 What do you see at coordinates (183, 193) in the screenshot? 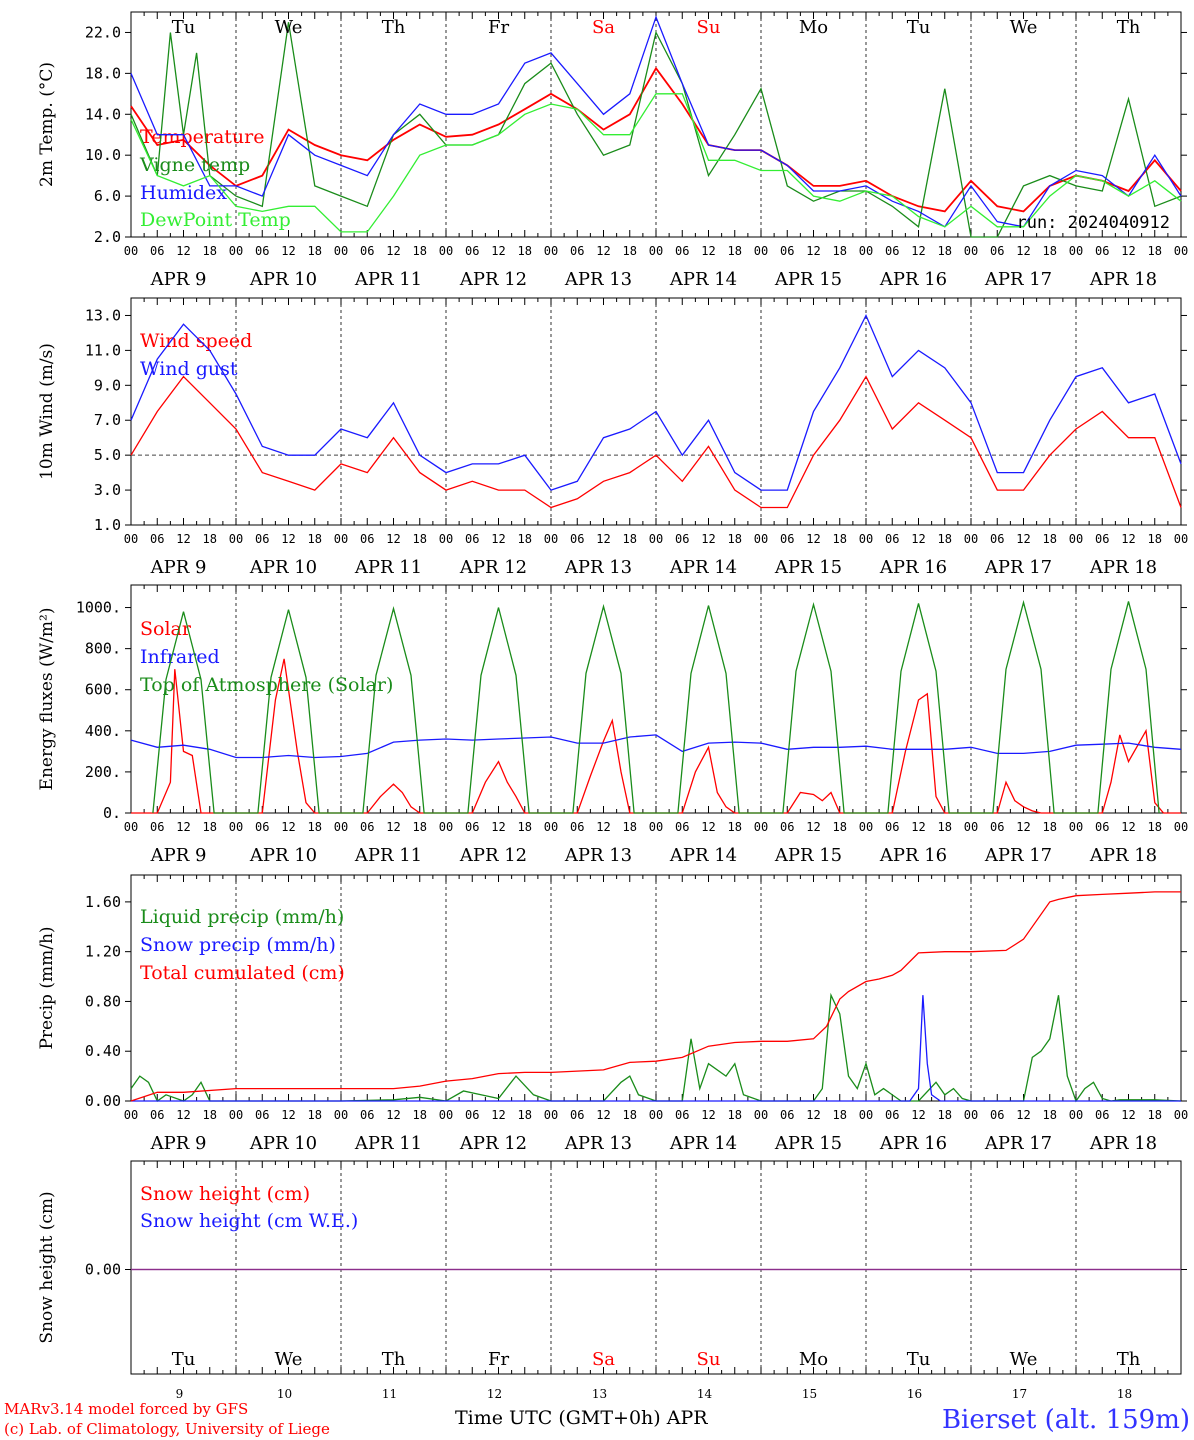
I see `legend-entry: Humidex` at bounding box center [183, 193].